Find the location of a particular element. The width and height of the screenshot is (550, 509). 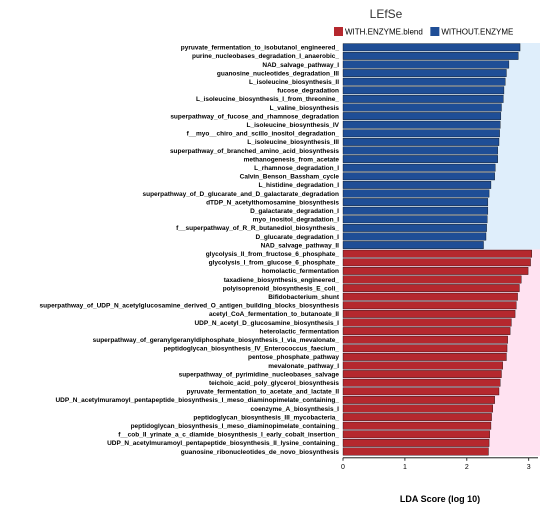

group-band is located at coordinates (441, 146).